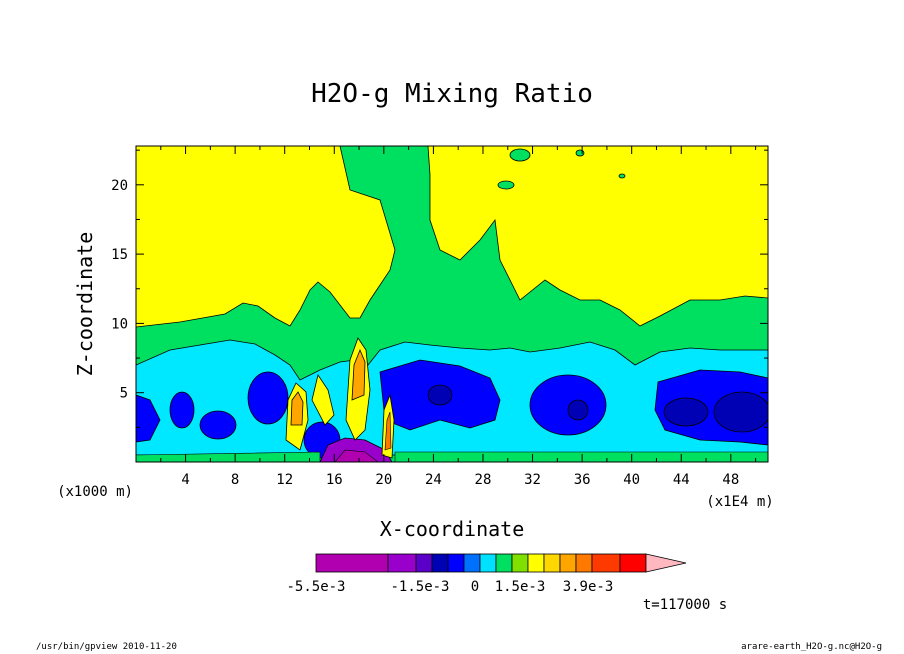 This screenshot has height=654, width=904. Describe the element at coordinates (730, 480) in the screenshot. I see `x-tick-label: 48` at that location.